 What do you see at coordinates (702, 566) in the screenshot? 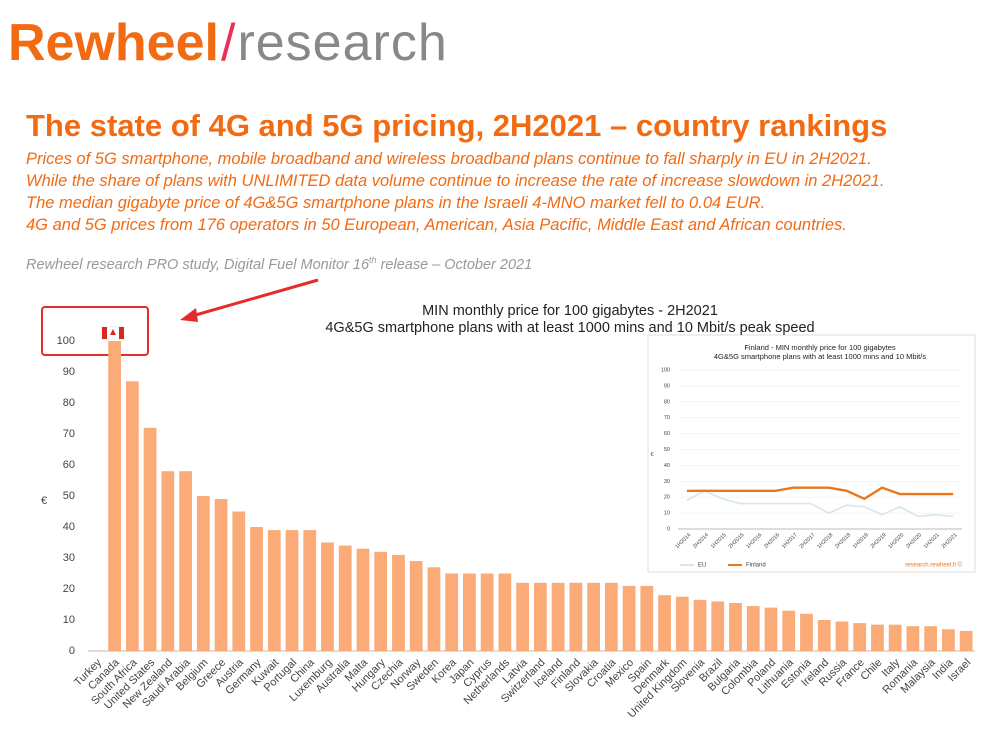
I see `legend-label: EU` at bounding box center [702, 566].